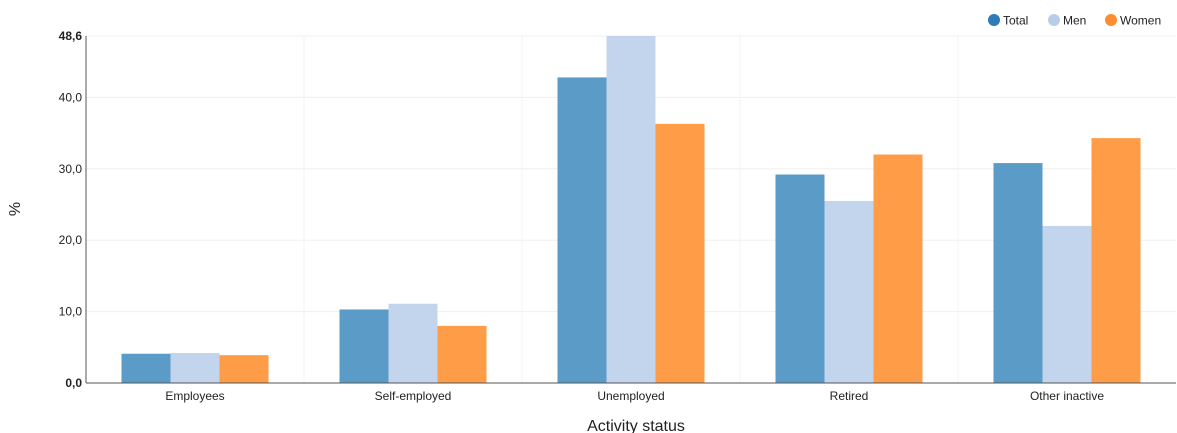 This screenshot has height=433, width=1177. I want to click on legend-item-total: Total, so click(1008, 21).